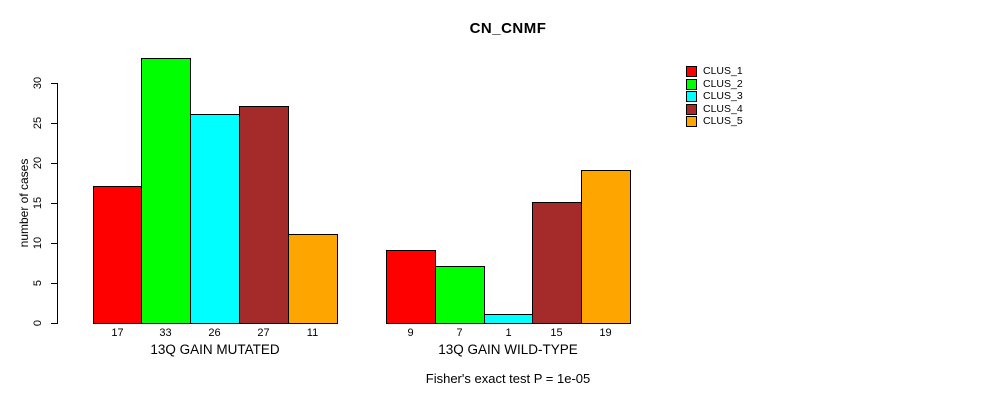 Image resolution: width=990 pixels, height=400 pixels. Describe the element at coordinates (38, 163) in the screenshot. I see `y-tick-label: 20` at that location.